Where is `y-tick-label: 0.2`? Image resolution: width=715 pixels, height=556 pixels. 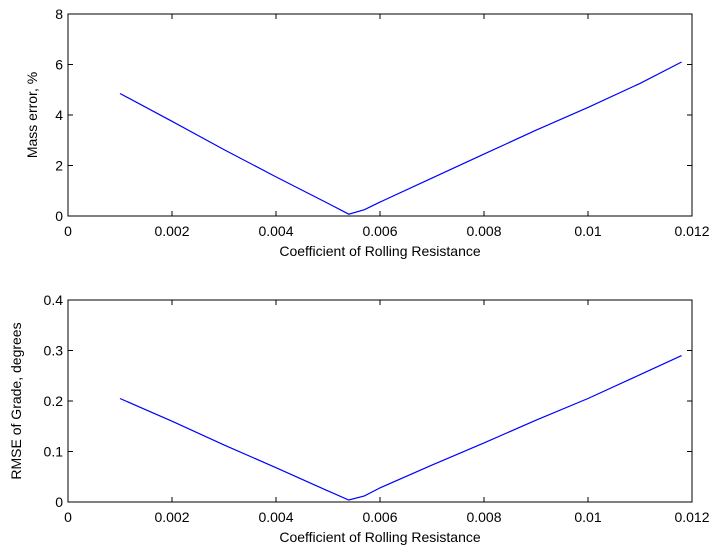
y-tick-label: 0.2 is located at coordinates (54, 401).